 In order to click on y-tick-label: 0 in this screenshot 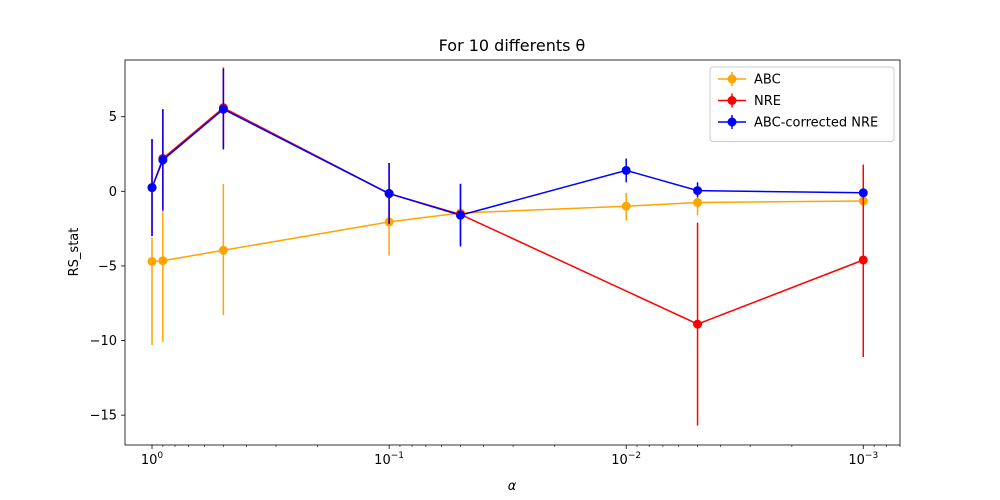, I will do `click(113, 192)`.